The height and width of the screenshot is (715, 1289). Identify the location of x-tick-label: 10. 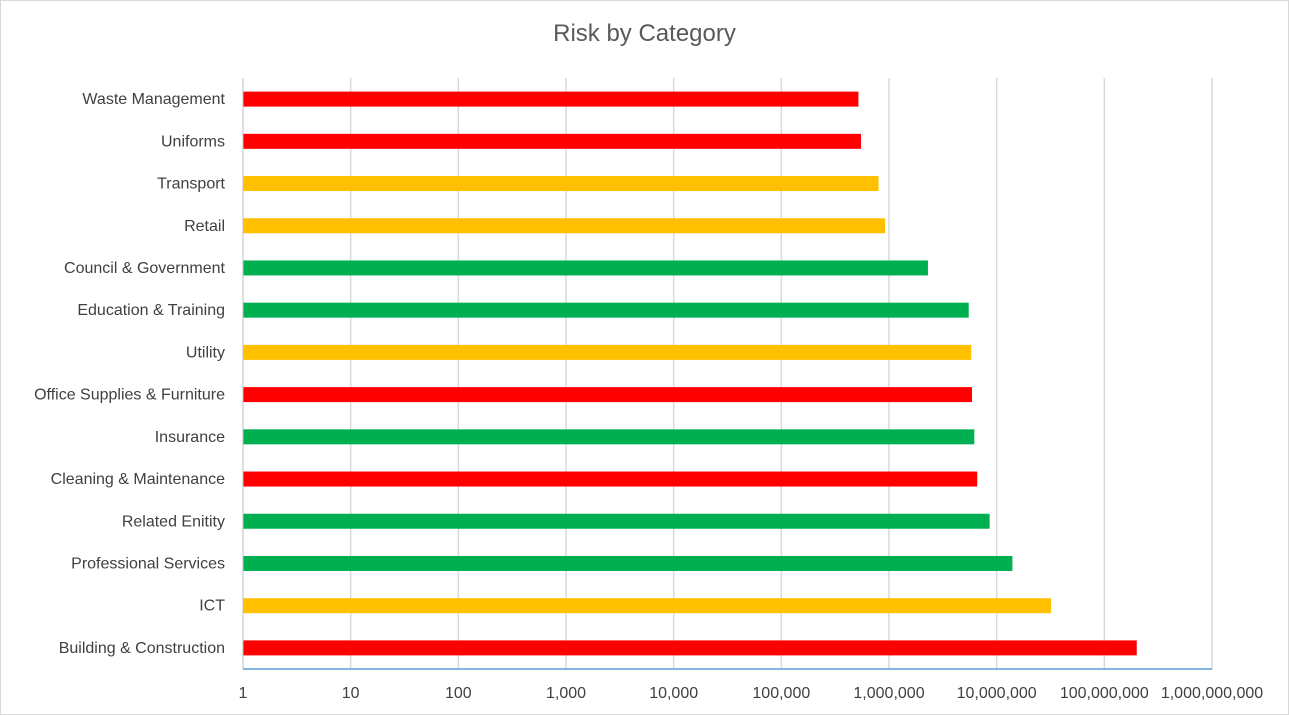
(351, 693).